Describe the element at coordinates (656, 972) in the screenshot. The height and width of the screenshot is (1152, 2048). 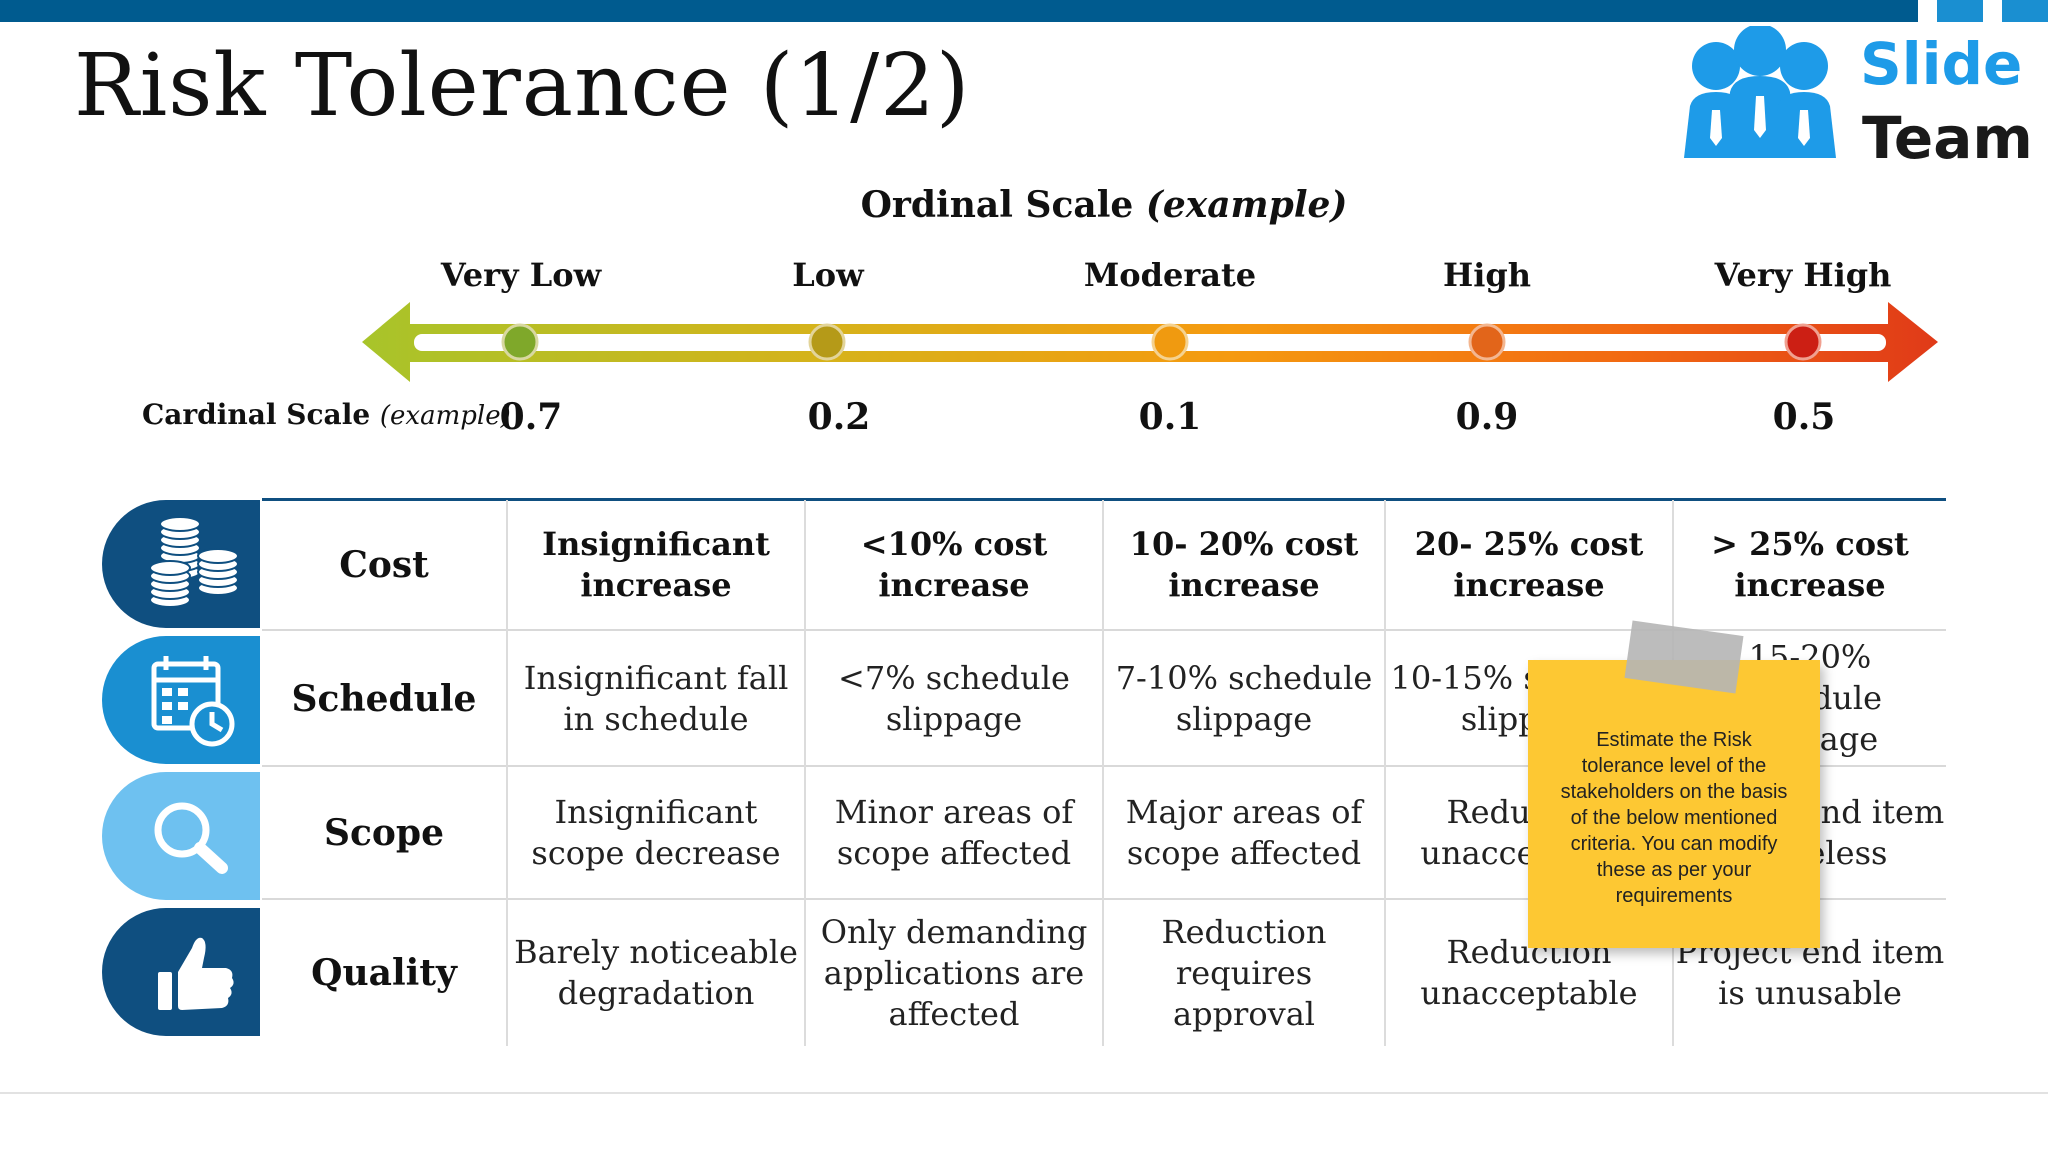
I see `table-cell: Barely noticeable degradation` at that location.